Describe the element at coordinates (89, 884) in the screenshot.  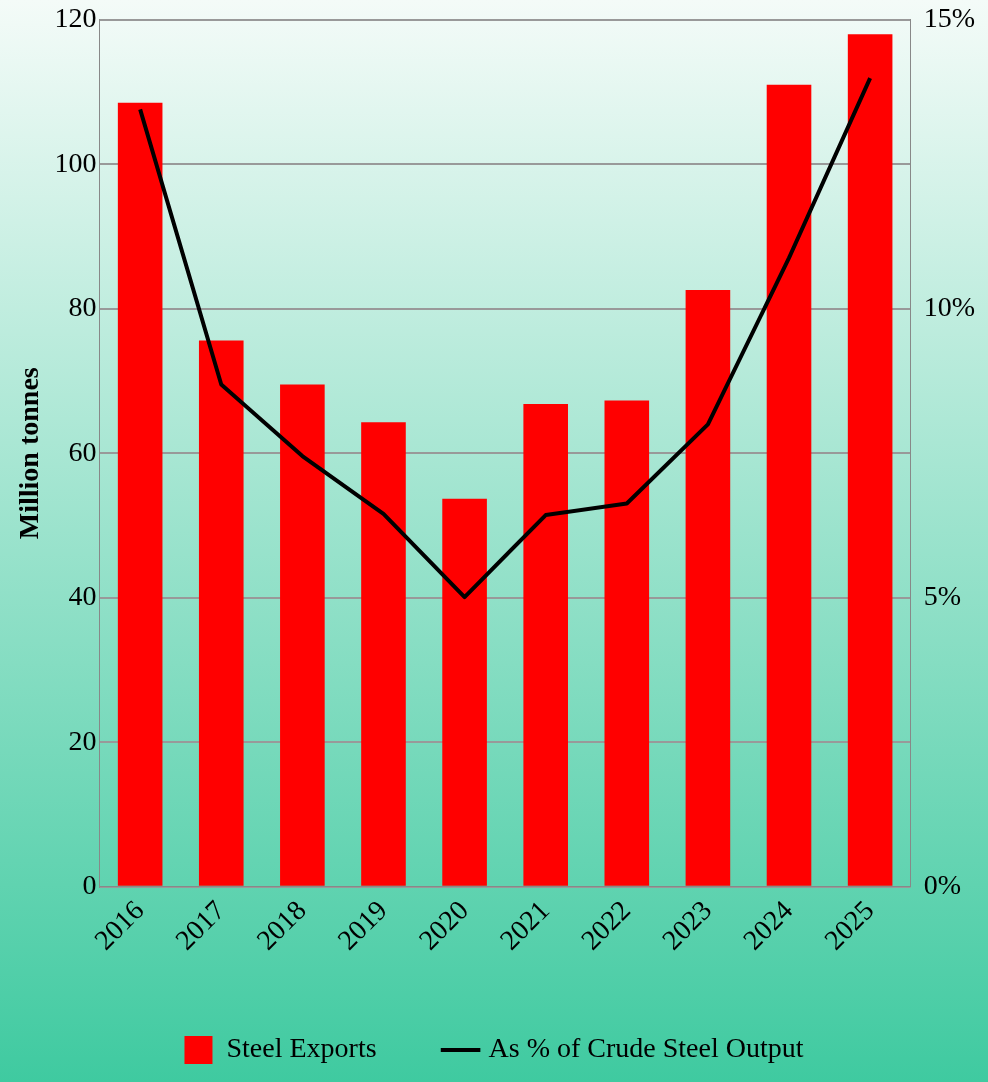
I see `y-tick-label: 0` at that location.